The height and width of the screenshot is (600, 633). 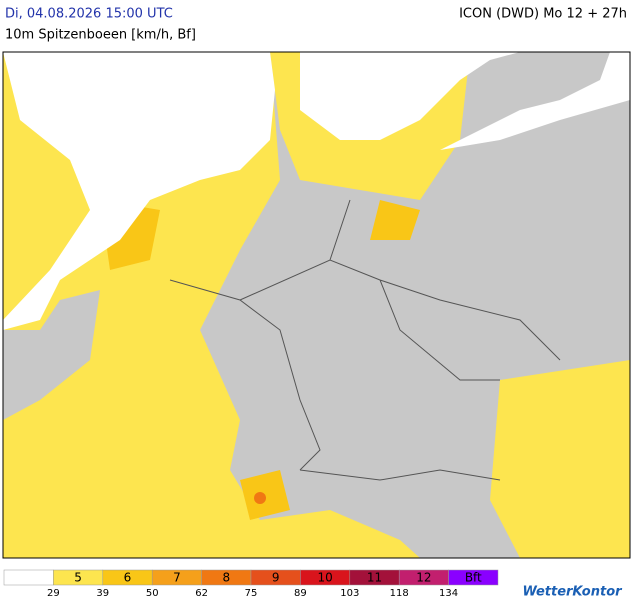 What do you see at coordinates (53, 593) in the screenshot?
I see `threshold-label: 29` at bounding box center [53, 593].